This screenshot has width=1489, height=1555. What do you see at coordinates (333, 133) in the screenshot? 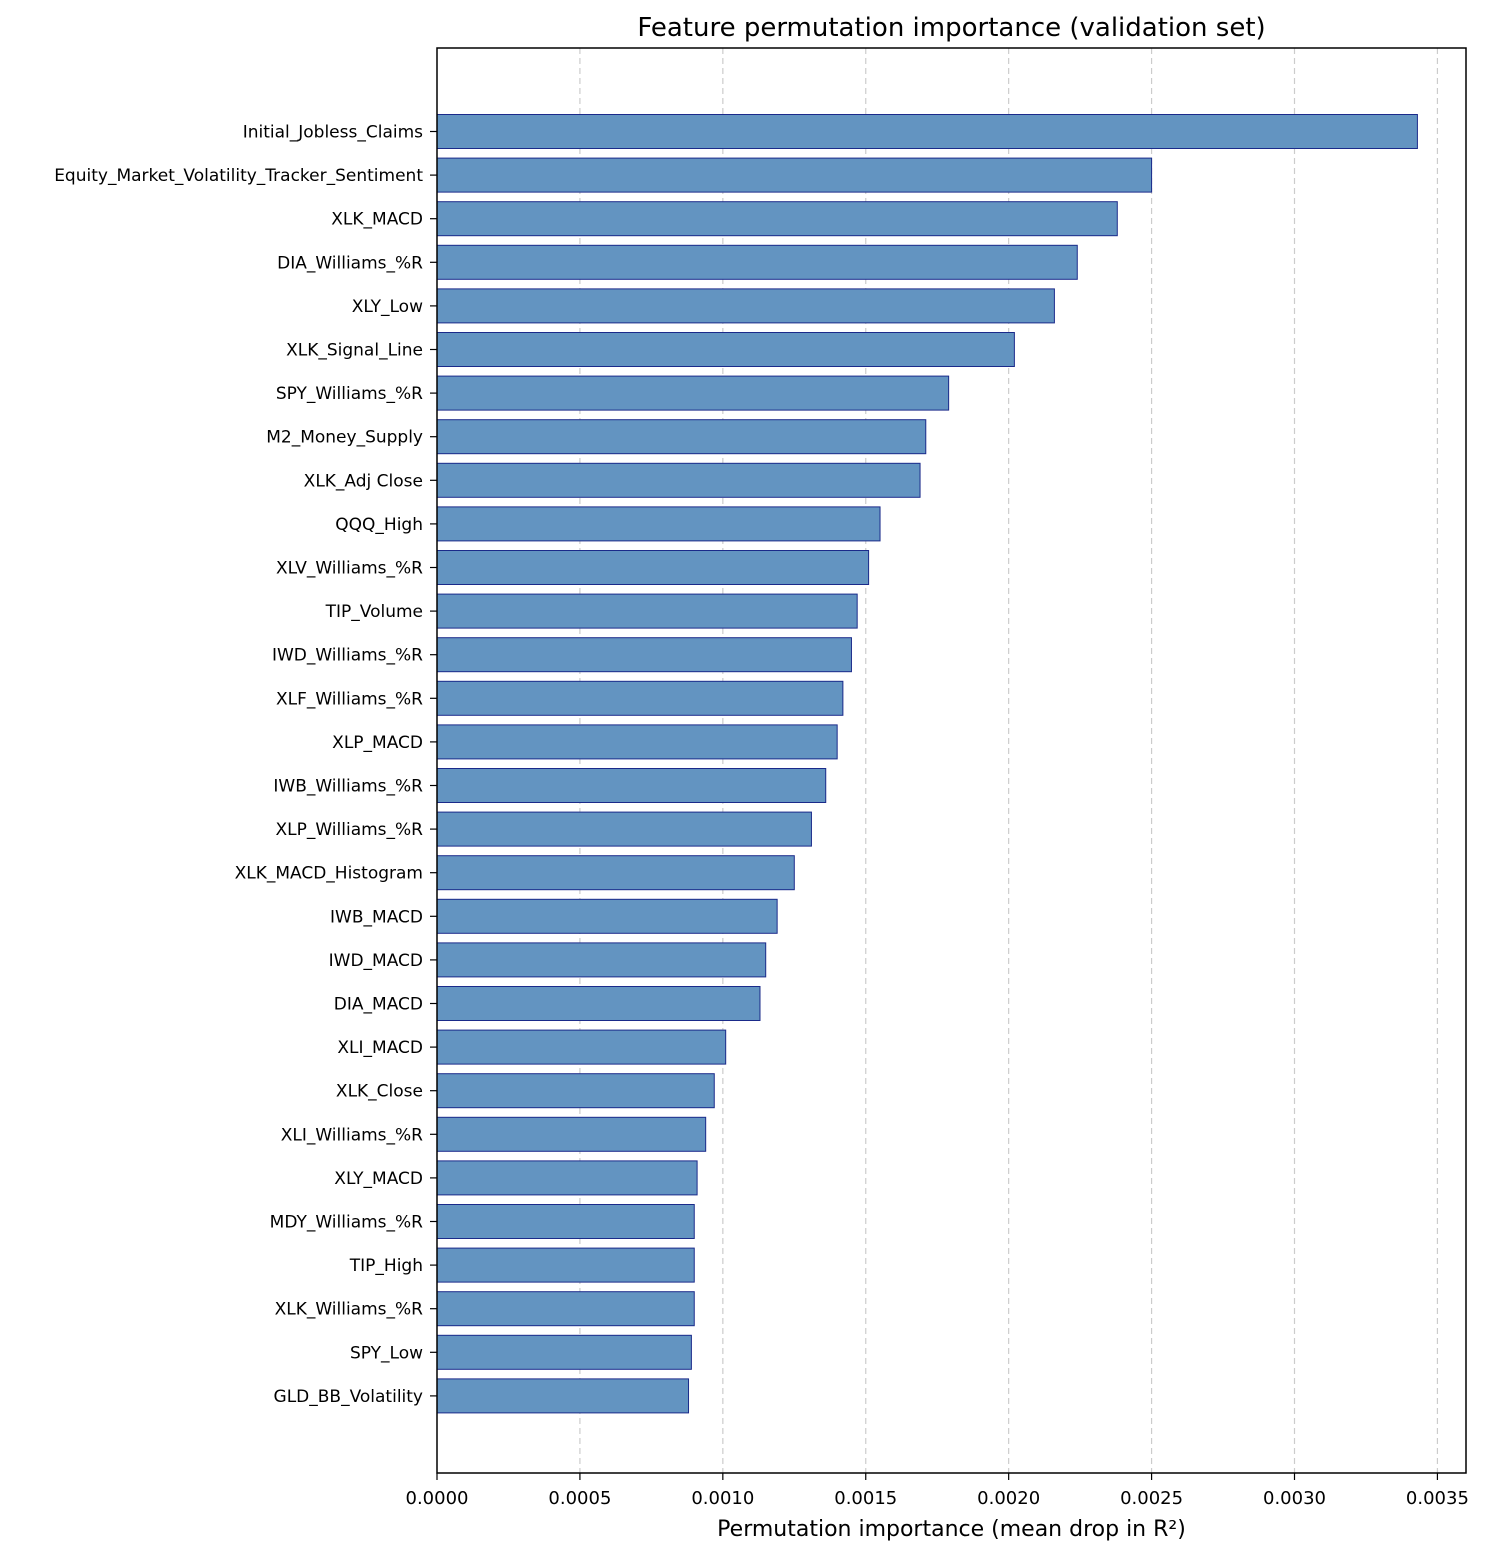
I see `y-tick-label: Initial_Jobless_Claims` at bounding box center [333, 133].